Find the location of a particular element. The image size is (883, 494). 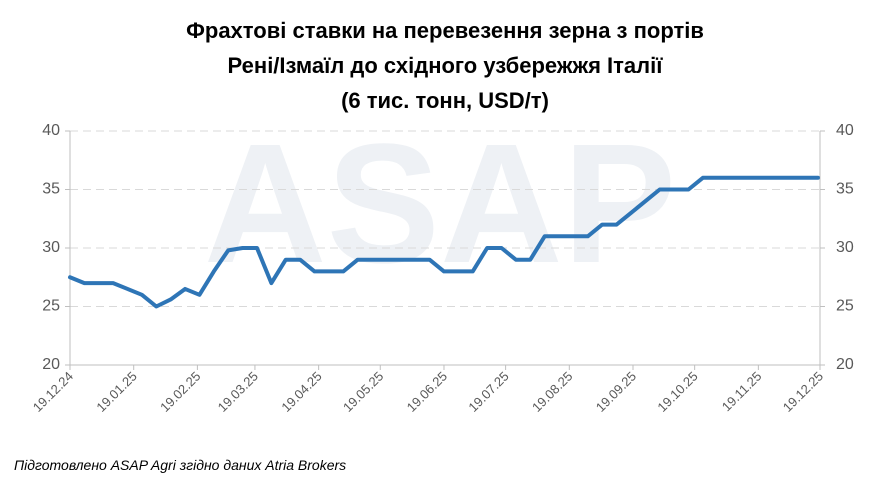

y2-tick-label: 35 is located at coordinates (845, 189).